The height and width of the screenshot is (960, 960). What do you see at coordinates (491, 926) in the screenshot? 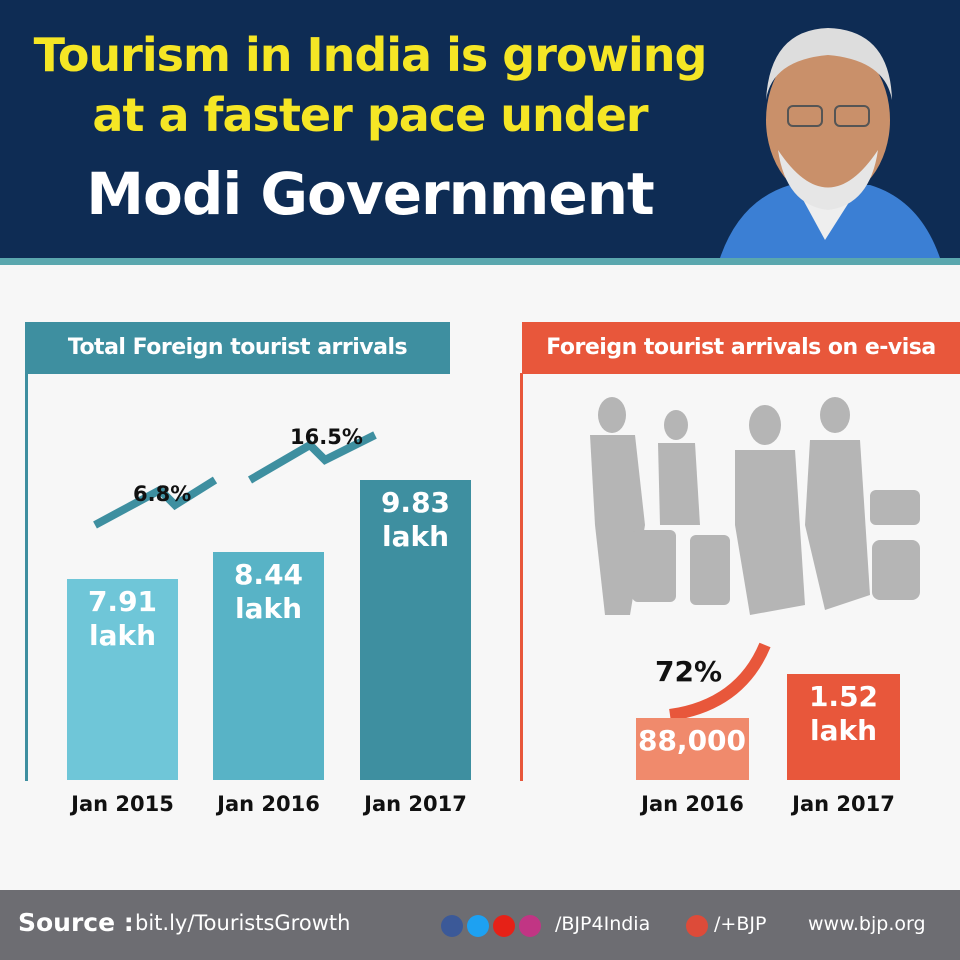
I see `social-icons` at bounding box center [491, 926].